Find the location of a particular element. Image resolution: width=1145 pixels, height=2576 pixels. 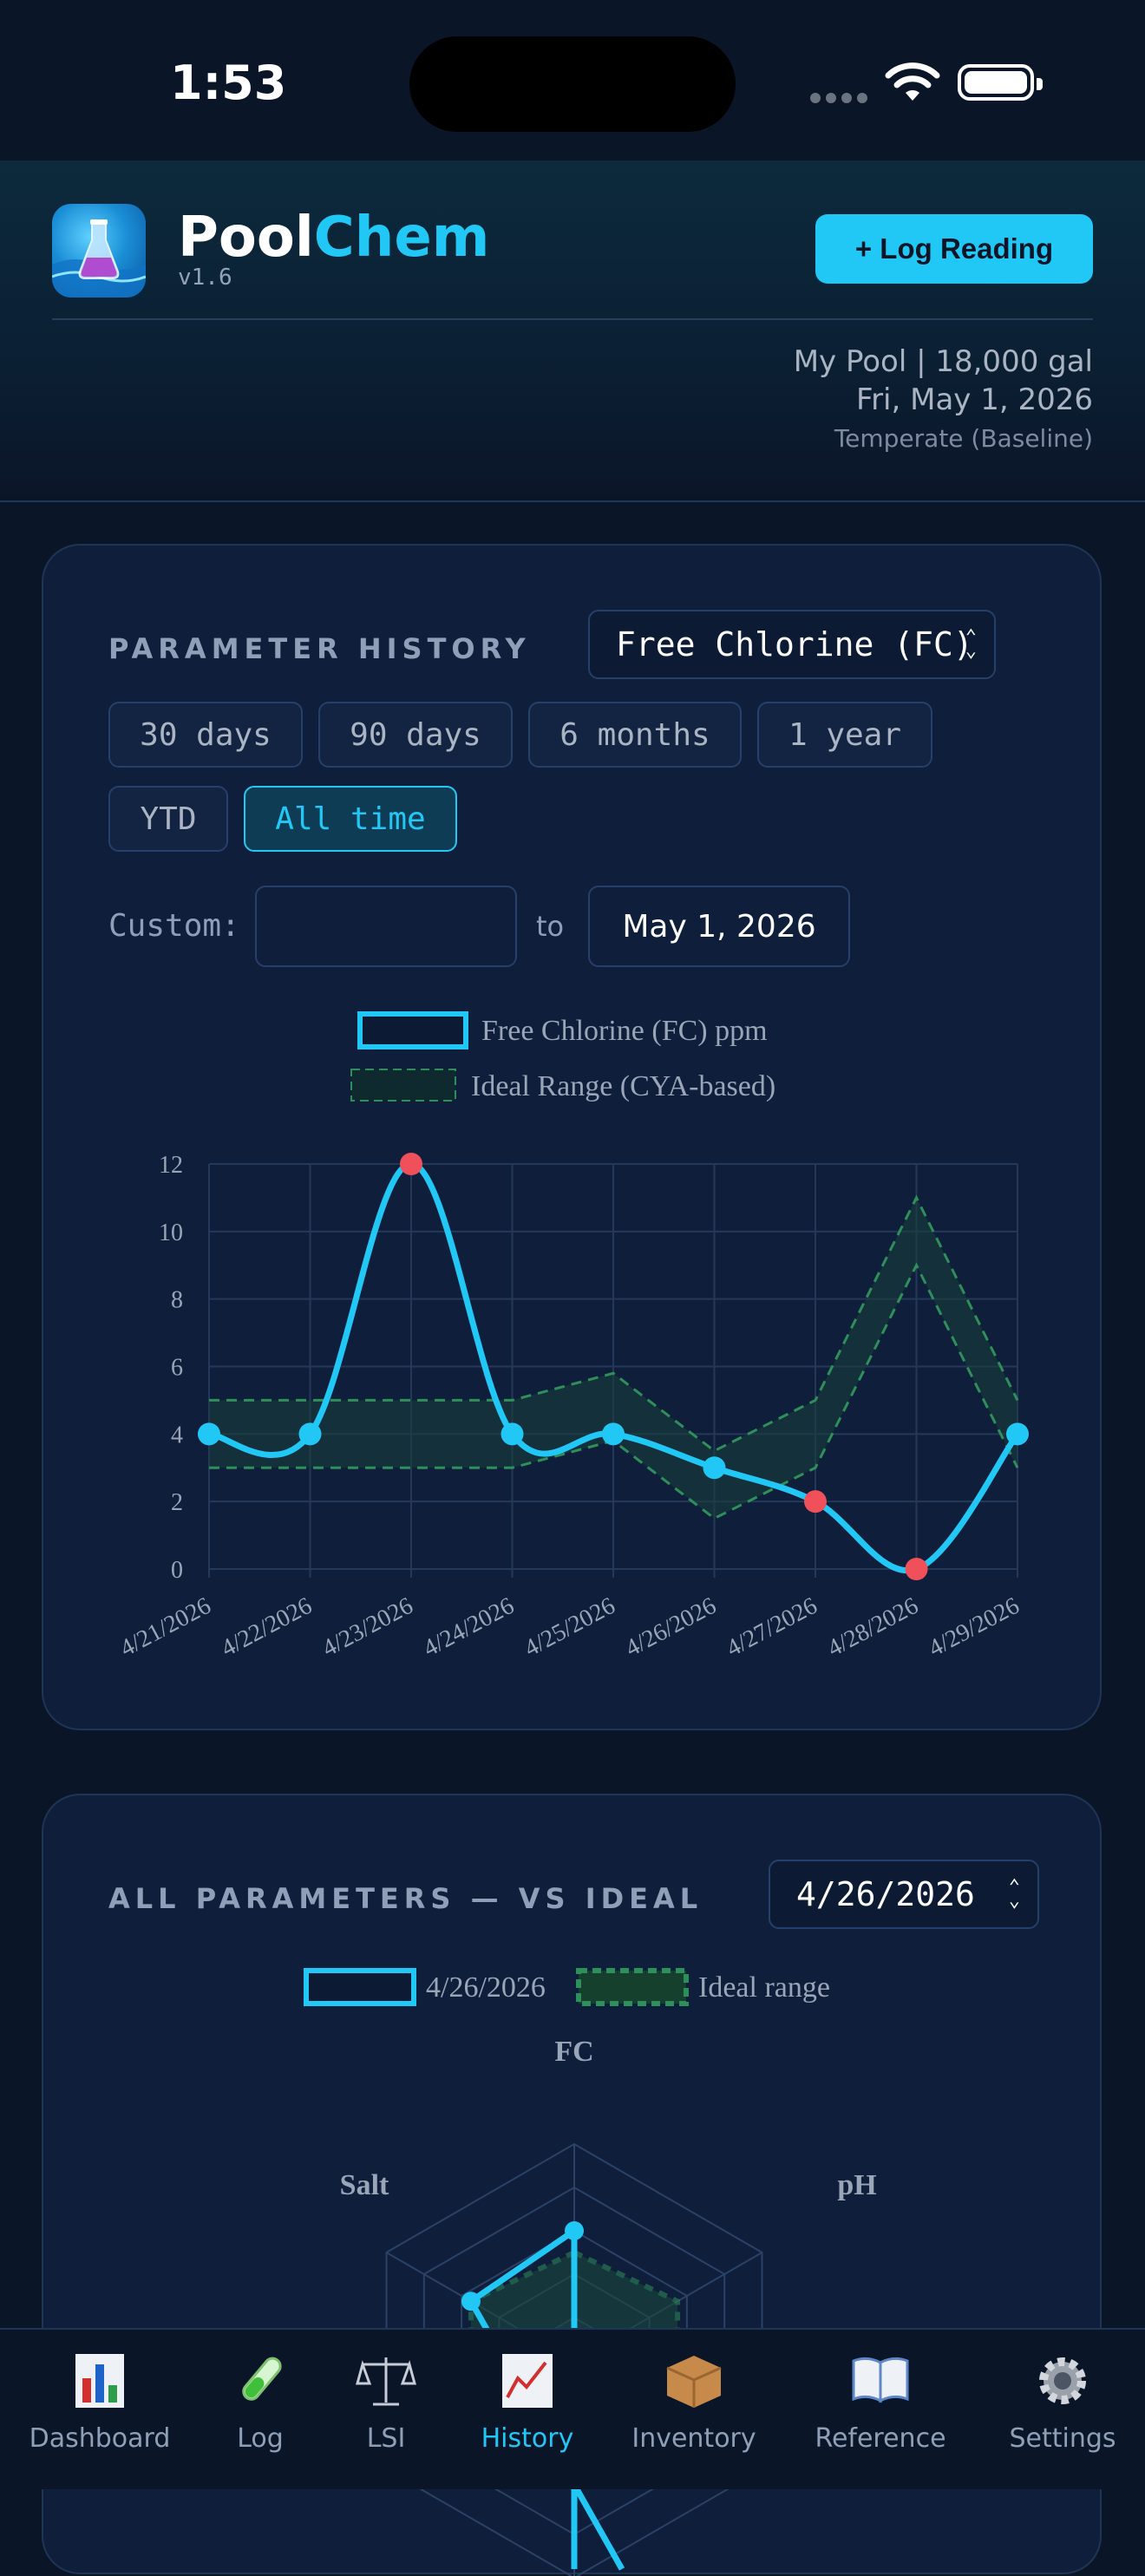

legend-fc-label: Free Chlorine (FC) ppm is located at coordinates (624, 1031).